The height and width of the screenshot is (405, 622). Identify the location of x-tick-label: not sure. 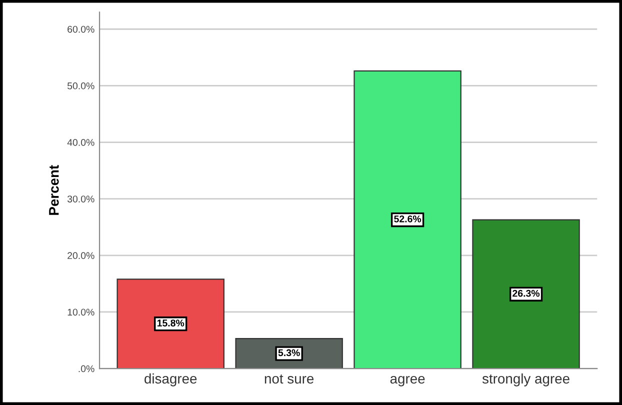
(289, 379).